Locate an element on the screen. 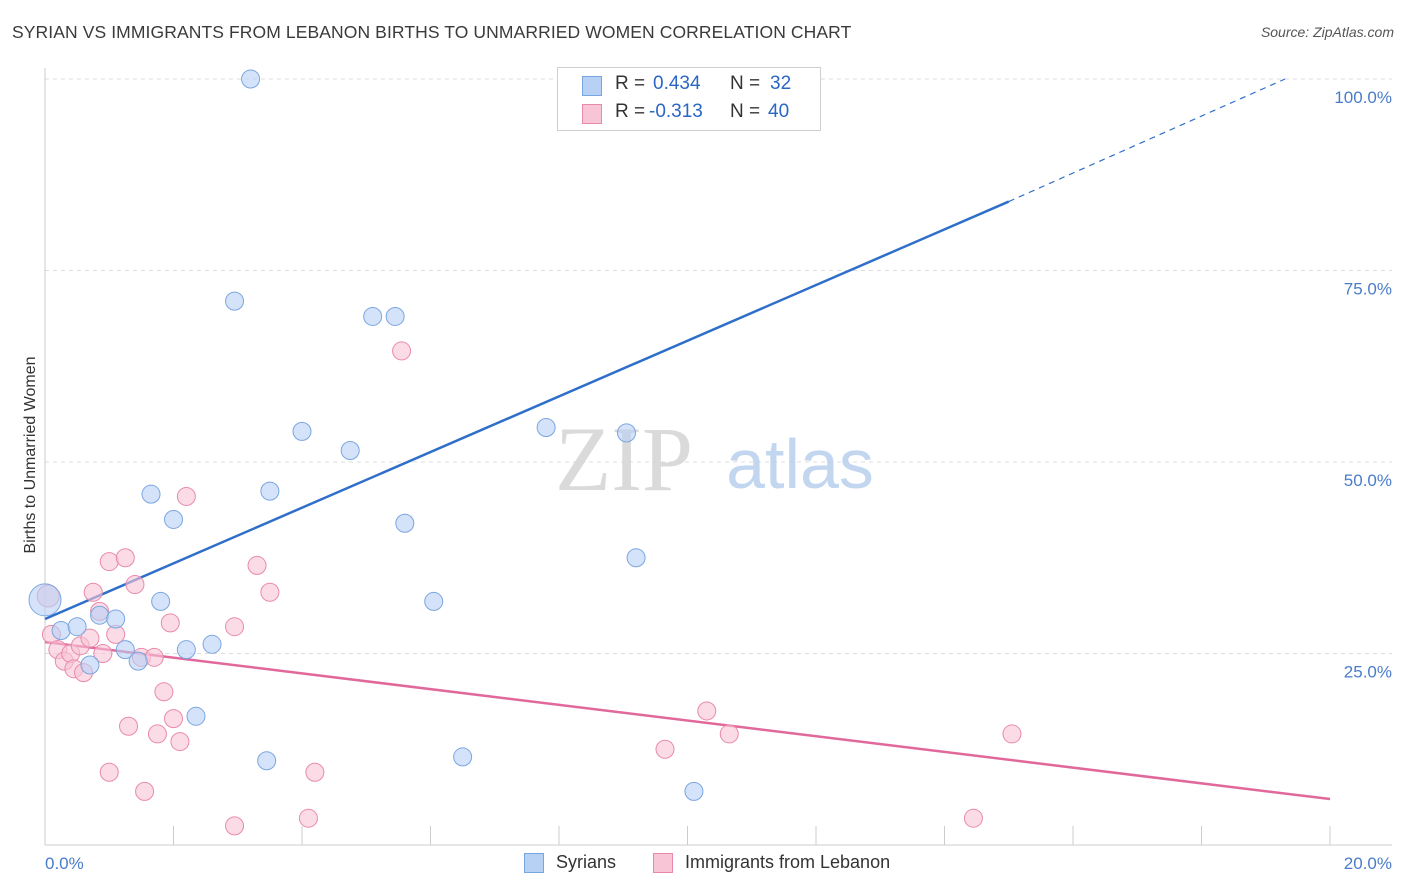  legend-row-lebanon: R = -0.313 N = 40 is located at coordinates (689, 114).